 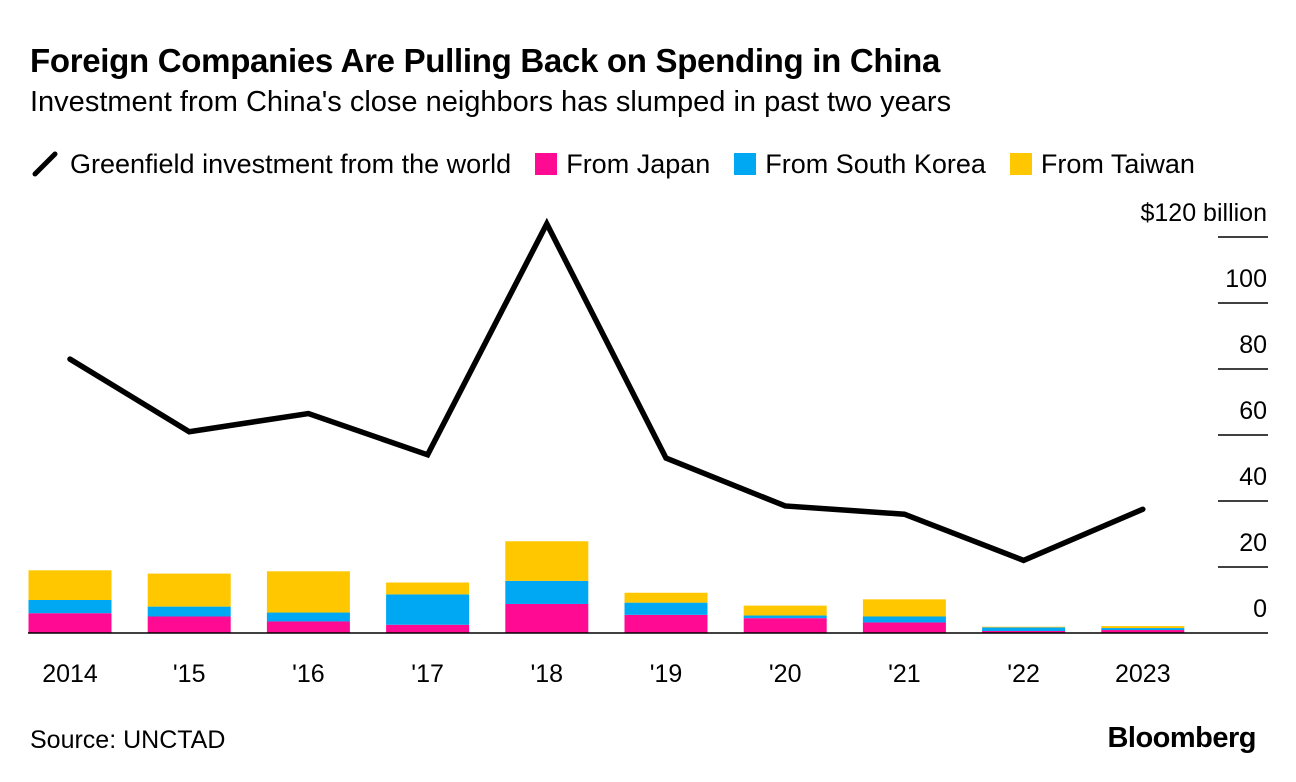 I want to click on x-tick-label: 2014, so click(x=70, y=674).